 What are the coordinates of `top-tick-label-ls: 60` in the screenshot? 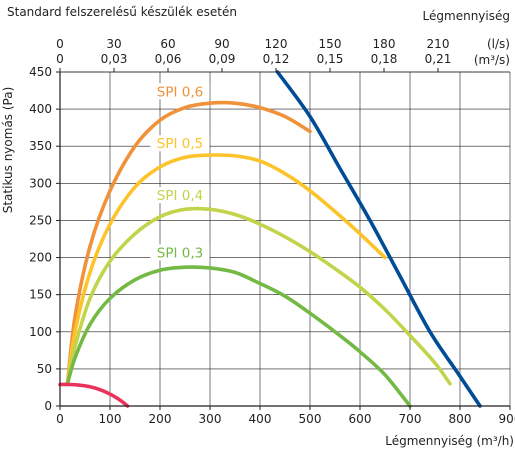 It's located at (167, 44).